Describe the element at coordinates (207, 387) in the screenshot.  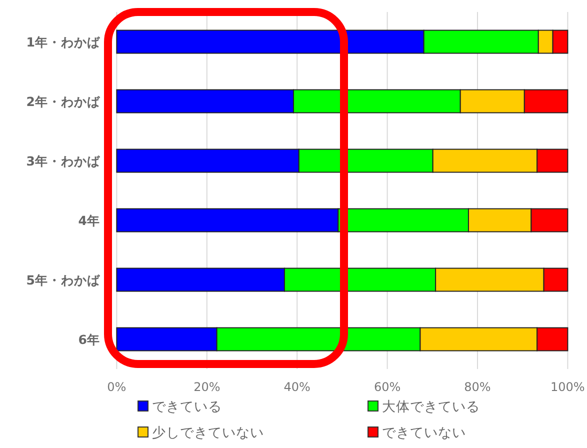
I see `x-tick-label: 20%` at that location.